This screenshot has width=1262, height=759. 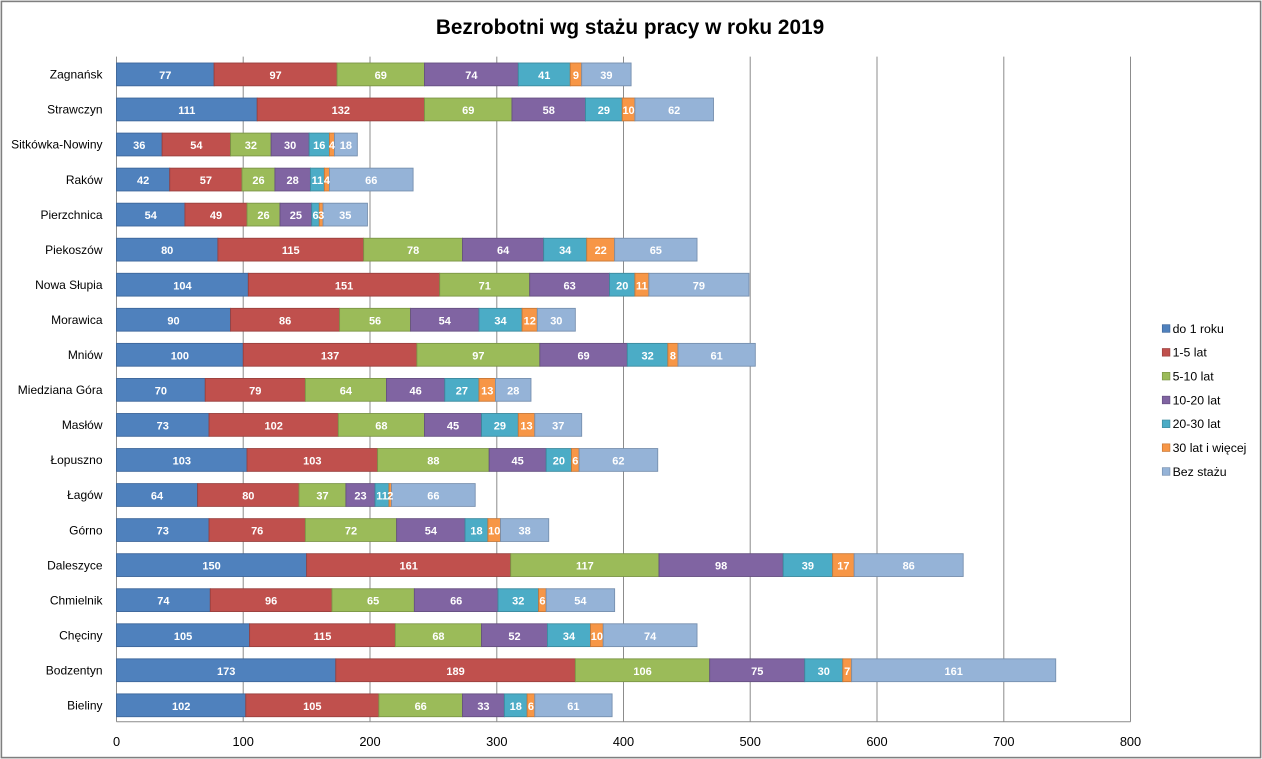 I want to click on svg-text: 2, so click(x=390, y=497).